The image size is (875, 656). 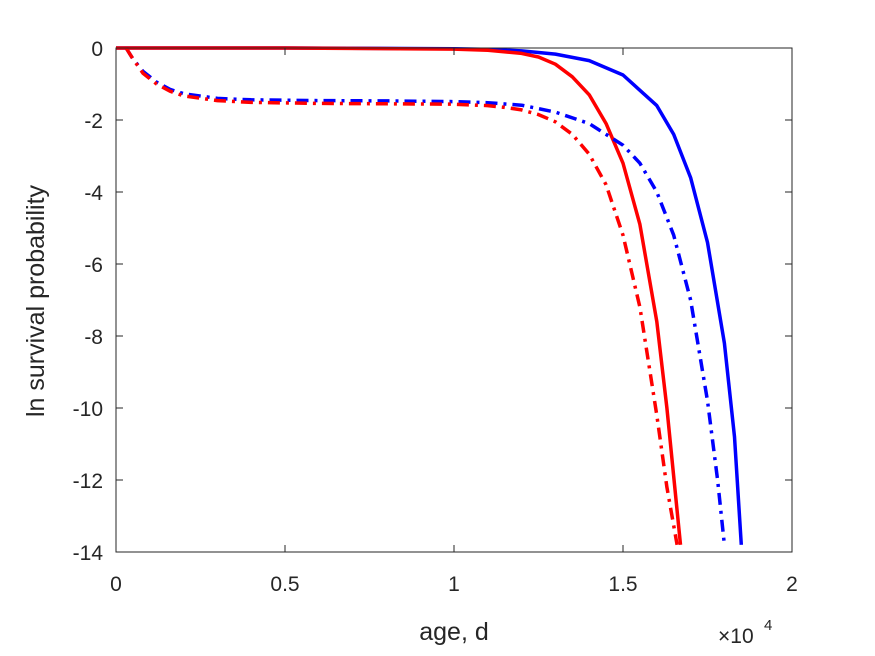 I want to click on y-tick-label: 0, so click(x=97, y=49).